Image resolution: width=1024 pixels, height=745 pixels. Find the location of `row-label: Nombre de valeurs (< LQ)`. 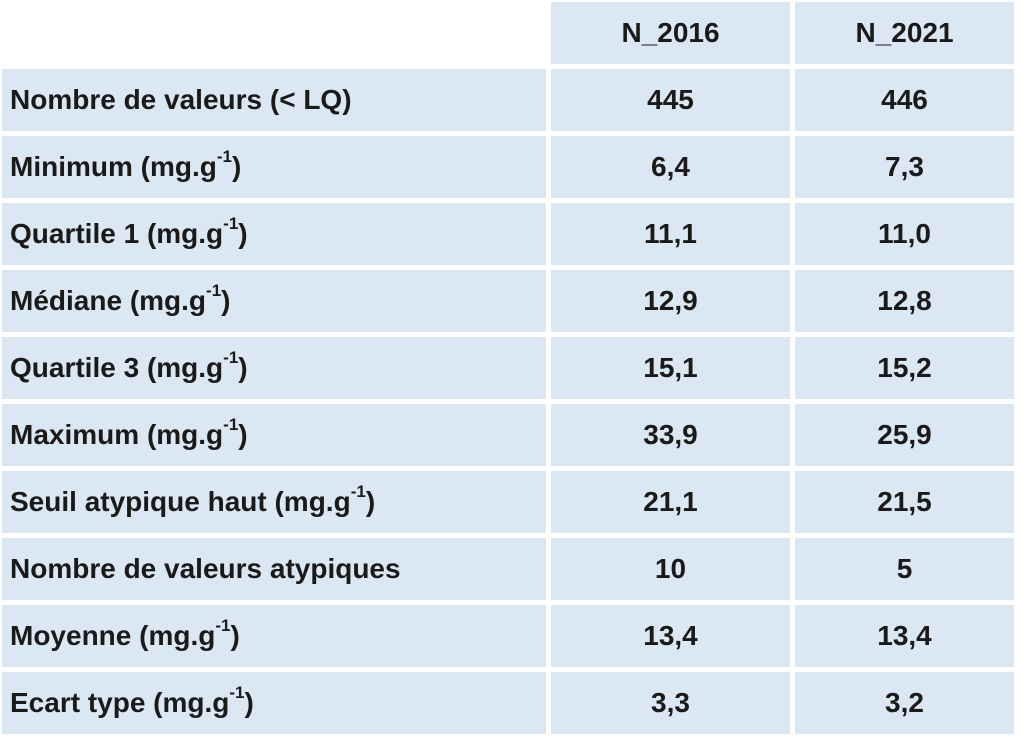

row-label: Nombre de valeurs (< LQ) is located at coordinates (274, 100).